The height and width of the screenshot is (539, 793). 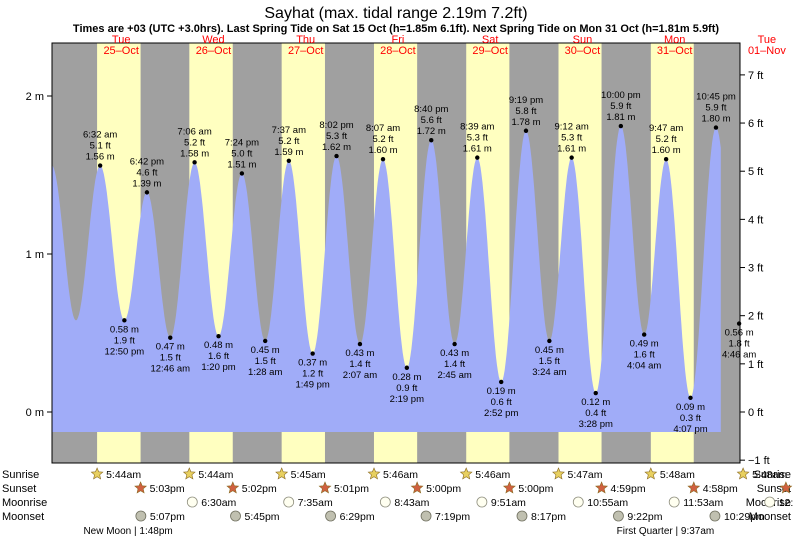 What do you see at coordinates (241, 153) in the screenshot?
I see `high-tide-label: 5.0 ft` at bounding box center [241, 153].